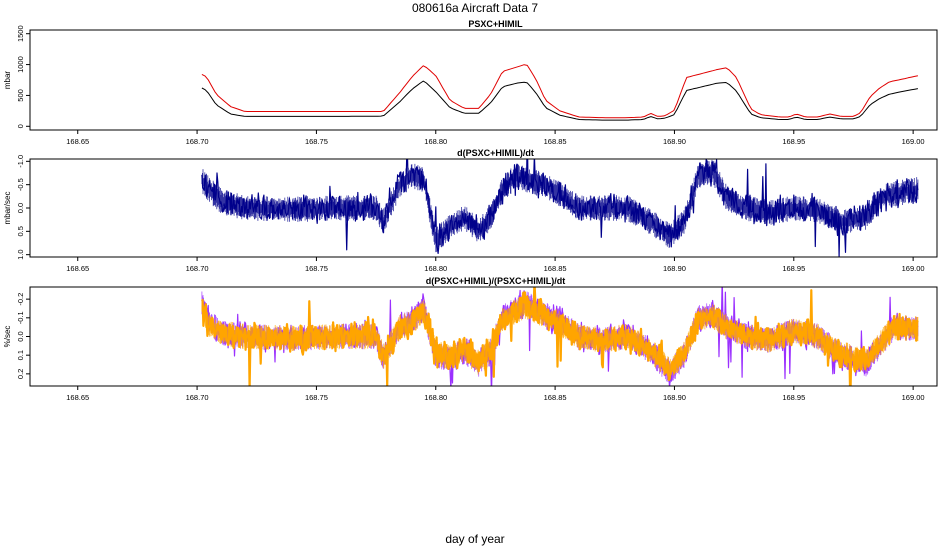  Describe the element at coordinates (495, 24) in the screenshot. I see `panel-title: PSXC+HIMIL` at that location.